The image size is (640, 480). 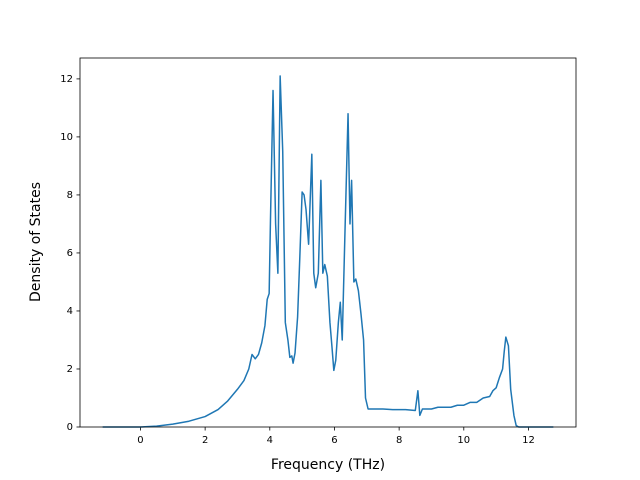 What do you see at coordinates (70, 427) in the screenshot?
I see `y-tick-label: 0` at bounding box center [70, 427].